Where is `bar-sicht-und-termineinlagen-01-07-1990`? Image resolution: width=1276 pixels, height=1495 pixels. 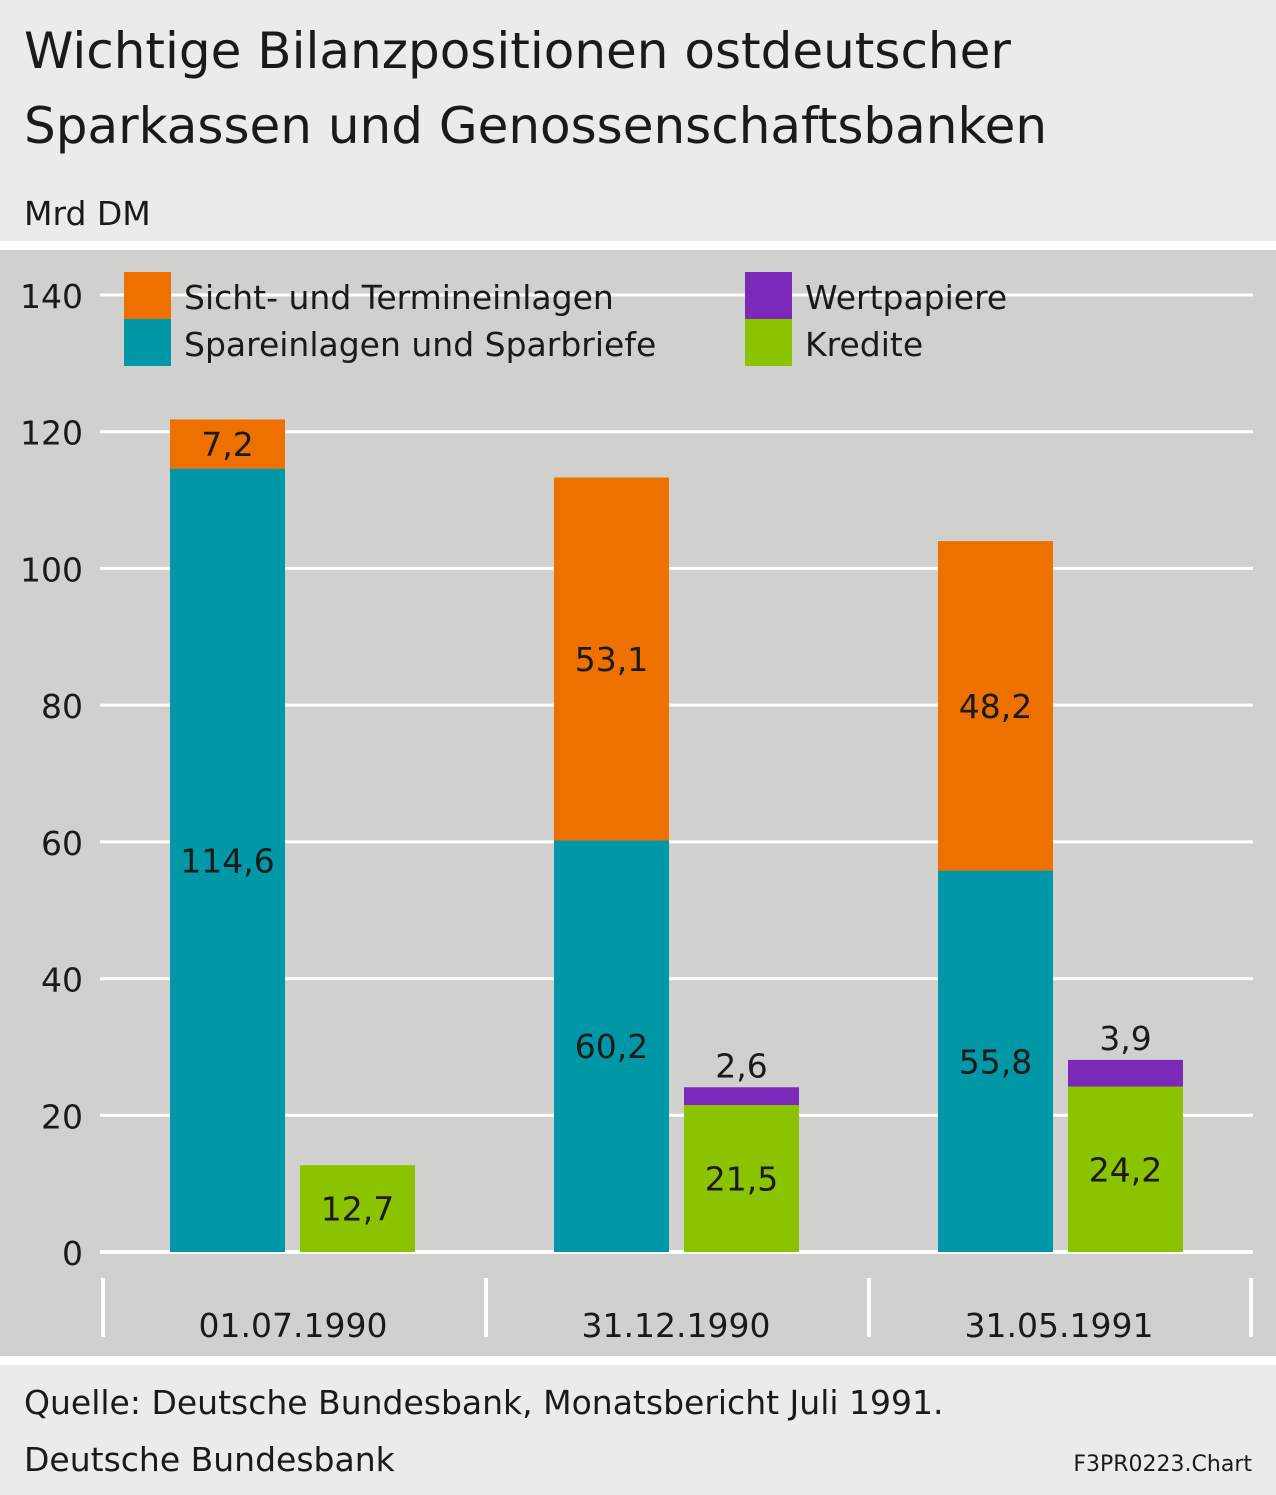 bar-sicht-und-termineinlagen-01-07-1990 is located at coordinates (227, 444).